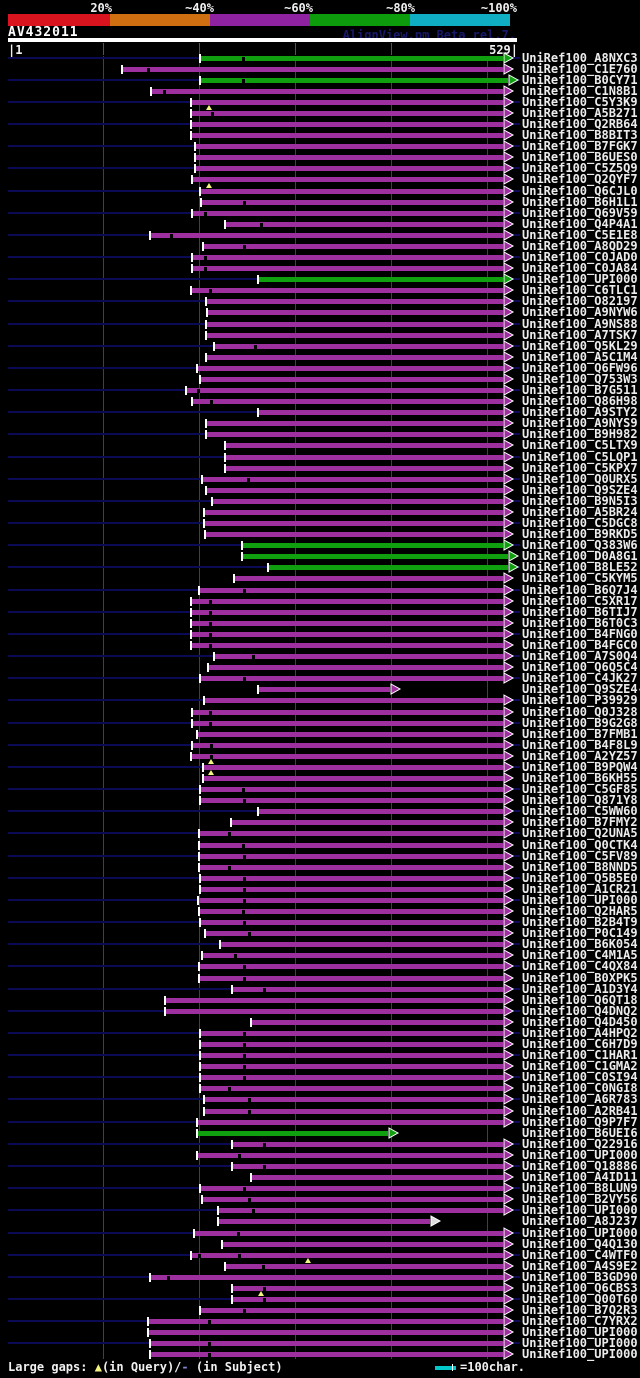 This screenshot has width=640, height=1378. I want to click on subject-label: UniRef100_B0CY71, so click(580, 80).